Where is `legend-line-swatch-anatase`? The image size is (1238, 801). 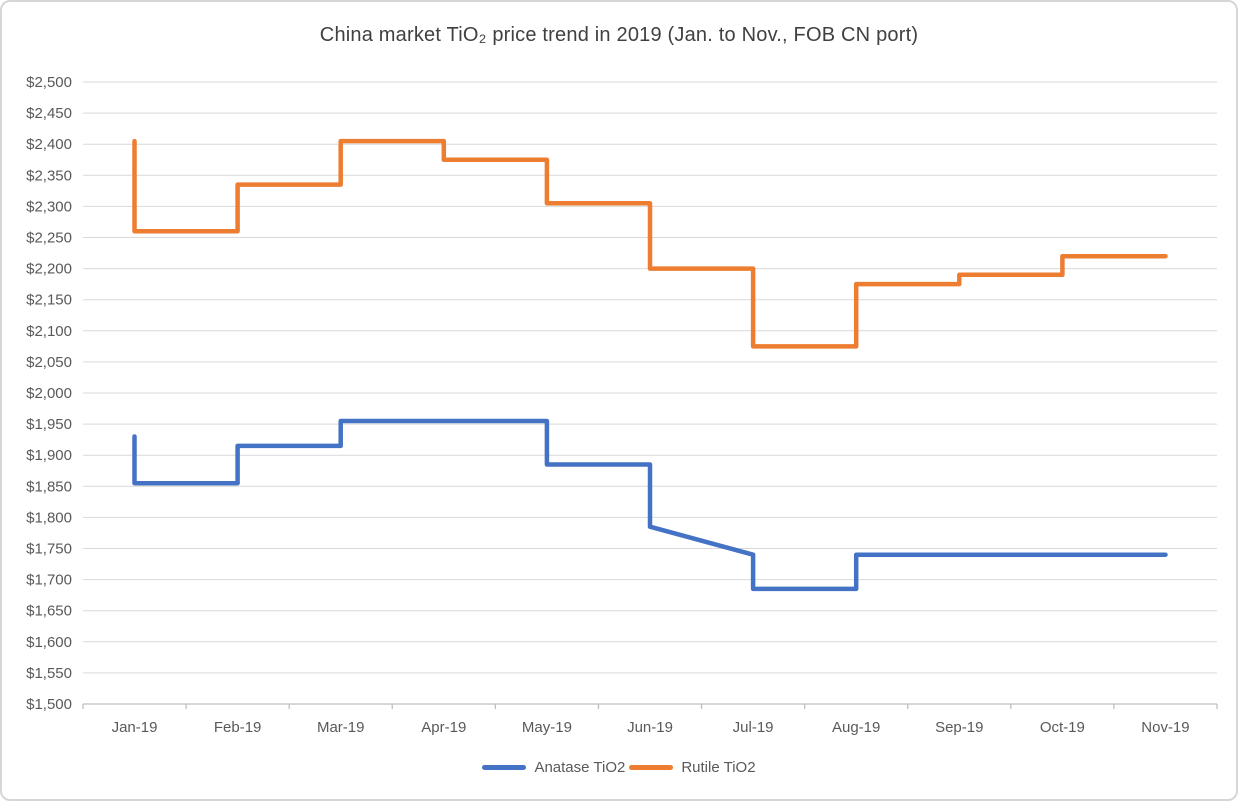 legend-line-swatch-anatase is located at coordinates (504, 767).